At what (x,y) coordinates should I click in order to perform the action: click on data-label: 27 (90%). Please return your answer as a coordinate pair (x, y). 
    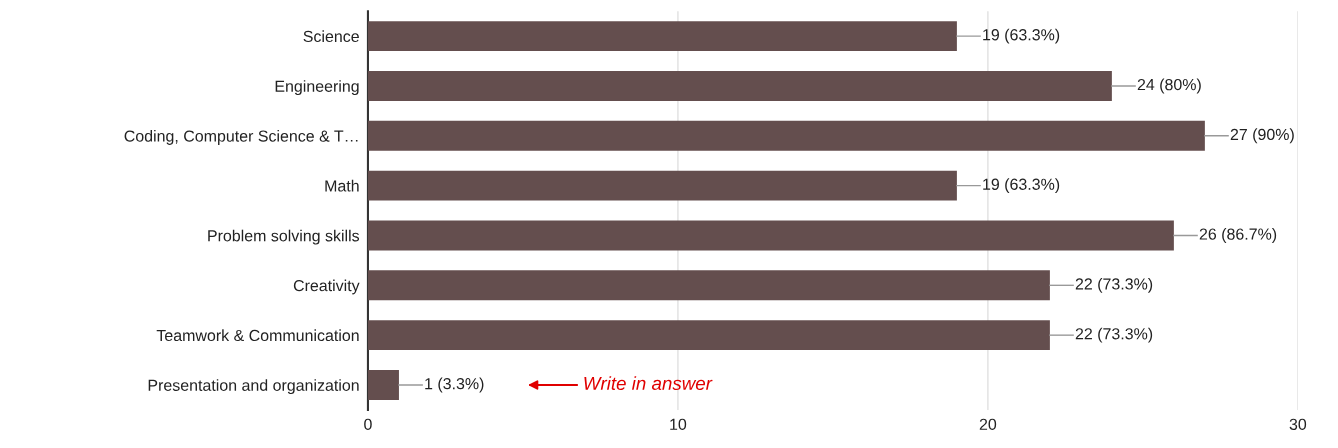
    Looking at the image, I should click on (1262, 136).